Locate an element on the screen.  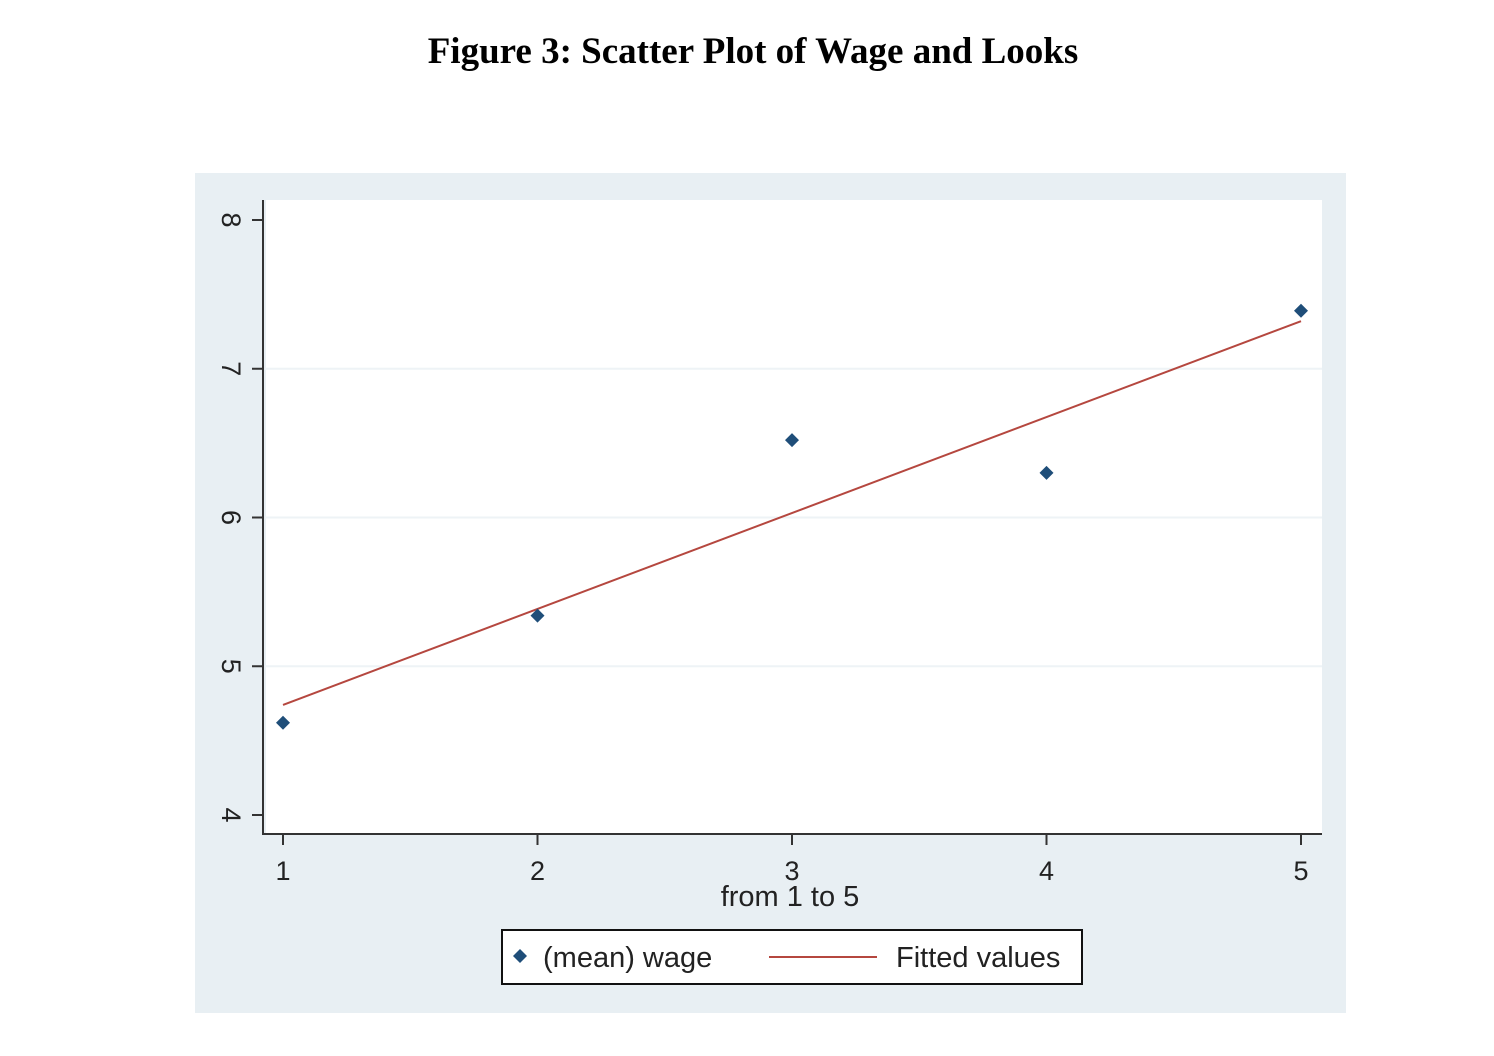
x-tick-label: 5 is located at coordinates (1300, 871).